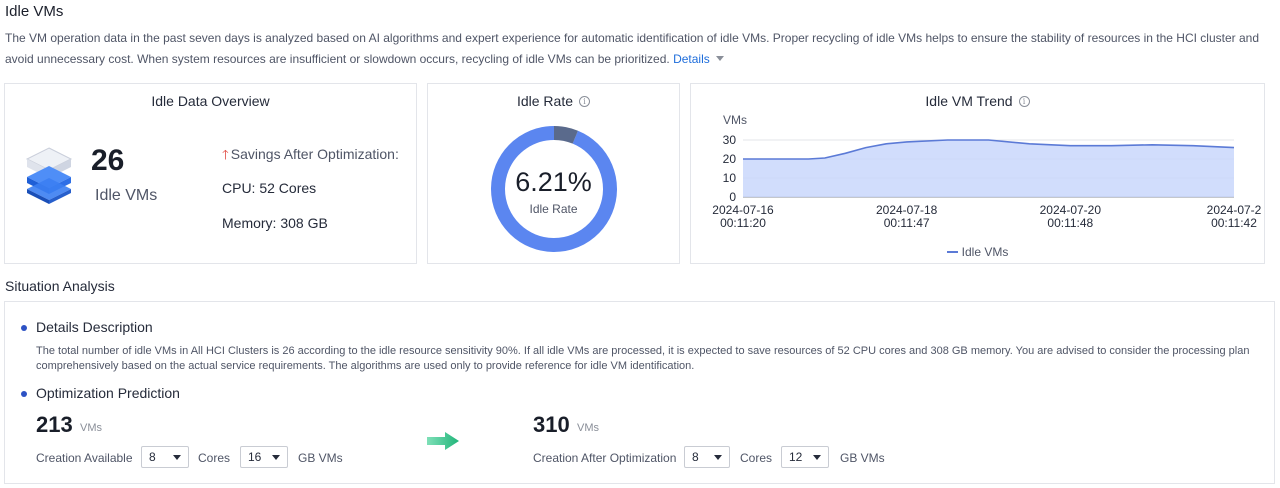 The height and width of the screenshot is (488, 1280). What do you see at coordinates (1071, 210) in the screenshot?
I see `x-tick-label-date: 2024-07-20` at bounding box center [1071, 210].